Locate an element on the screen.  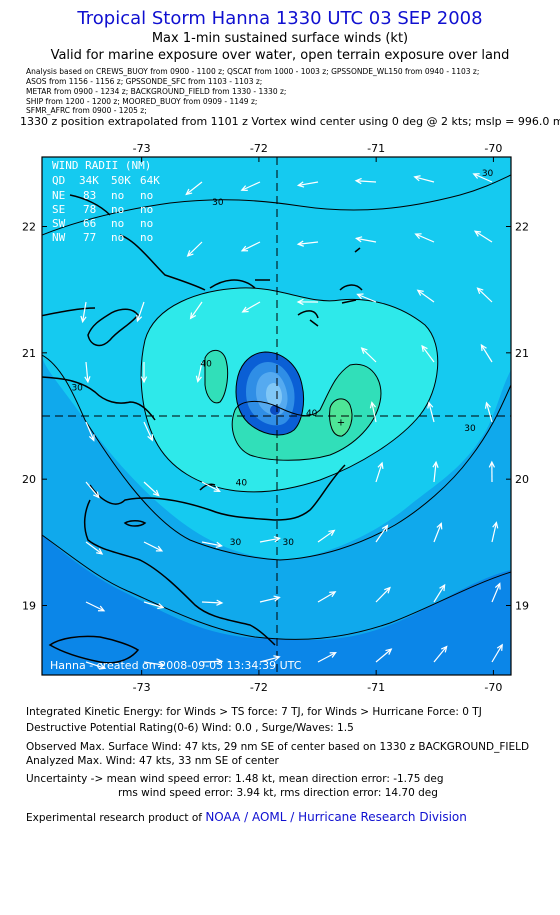
y-tick-label-left: 22 is located at coordinates (29, 226).